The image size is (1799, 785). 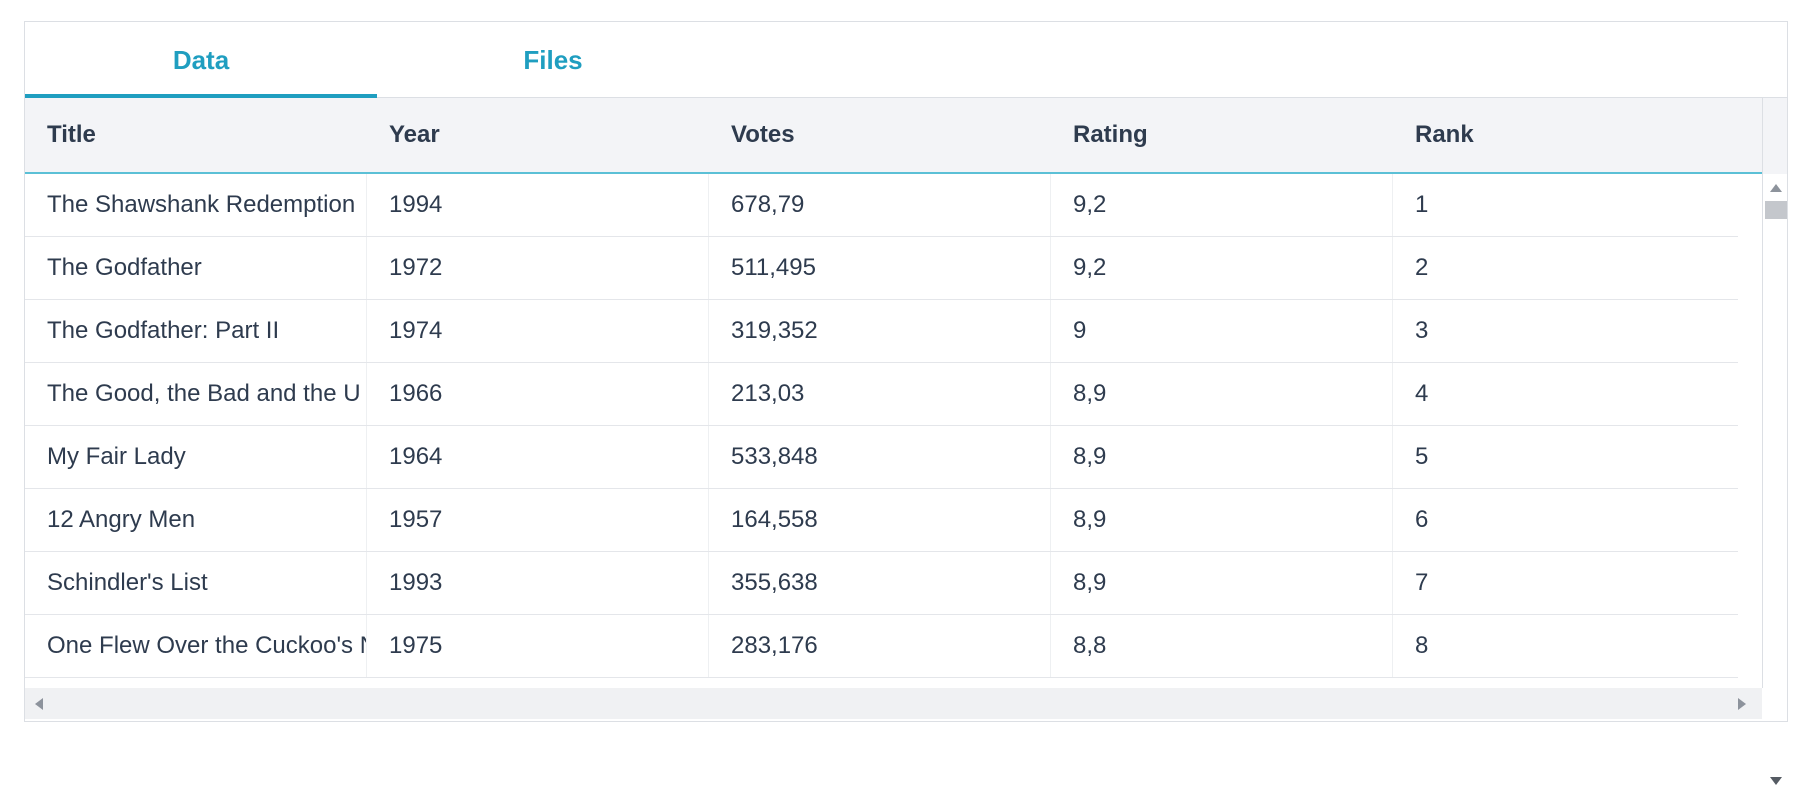 I want to click on chevron-left-icon, so click(x=39, y=704).